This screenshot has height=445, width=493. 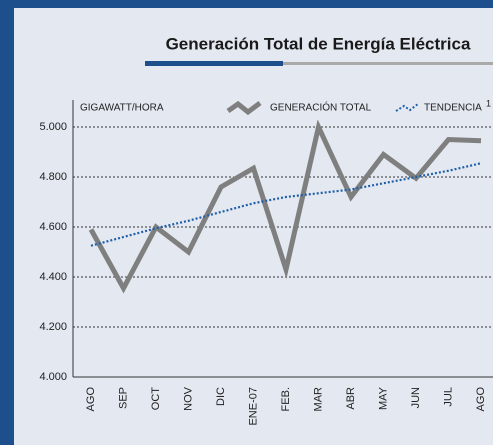 I want to click on x-tick-label: MAR, so click(x=318, y=399).